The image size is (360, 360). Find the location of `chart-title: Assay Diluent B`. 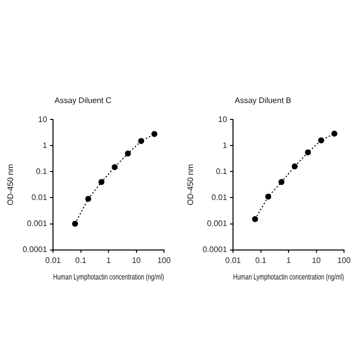

chart-title: Assay Diluent B is located at coordinates (263, 101).